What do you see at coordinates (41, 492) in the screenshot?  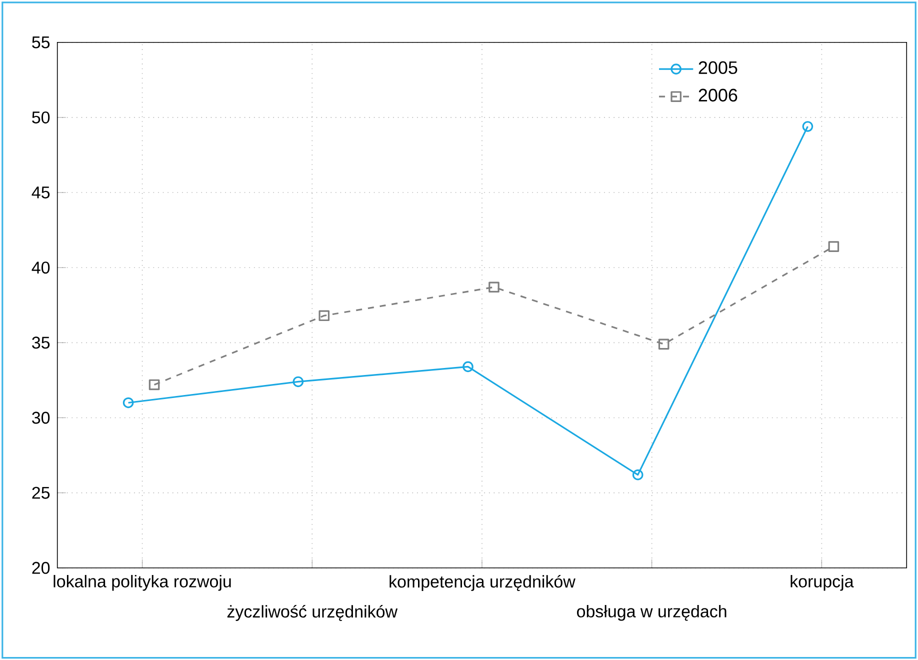 I see `y-tick-label: 25` at bounding box center [41, 492].